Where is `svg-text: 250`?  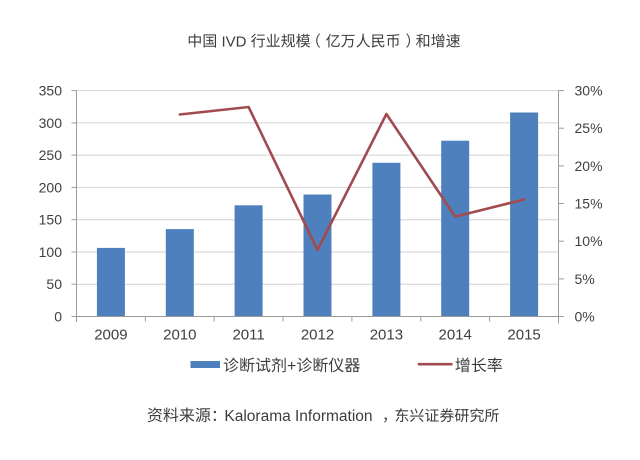 svg-text: 250 is located at coordinates (51, 155).